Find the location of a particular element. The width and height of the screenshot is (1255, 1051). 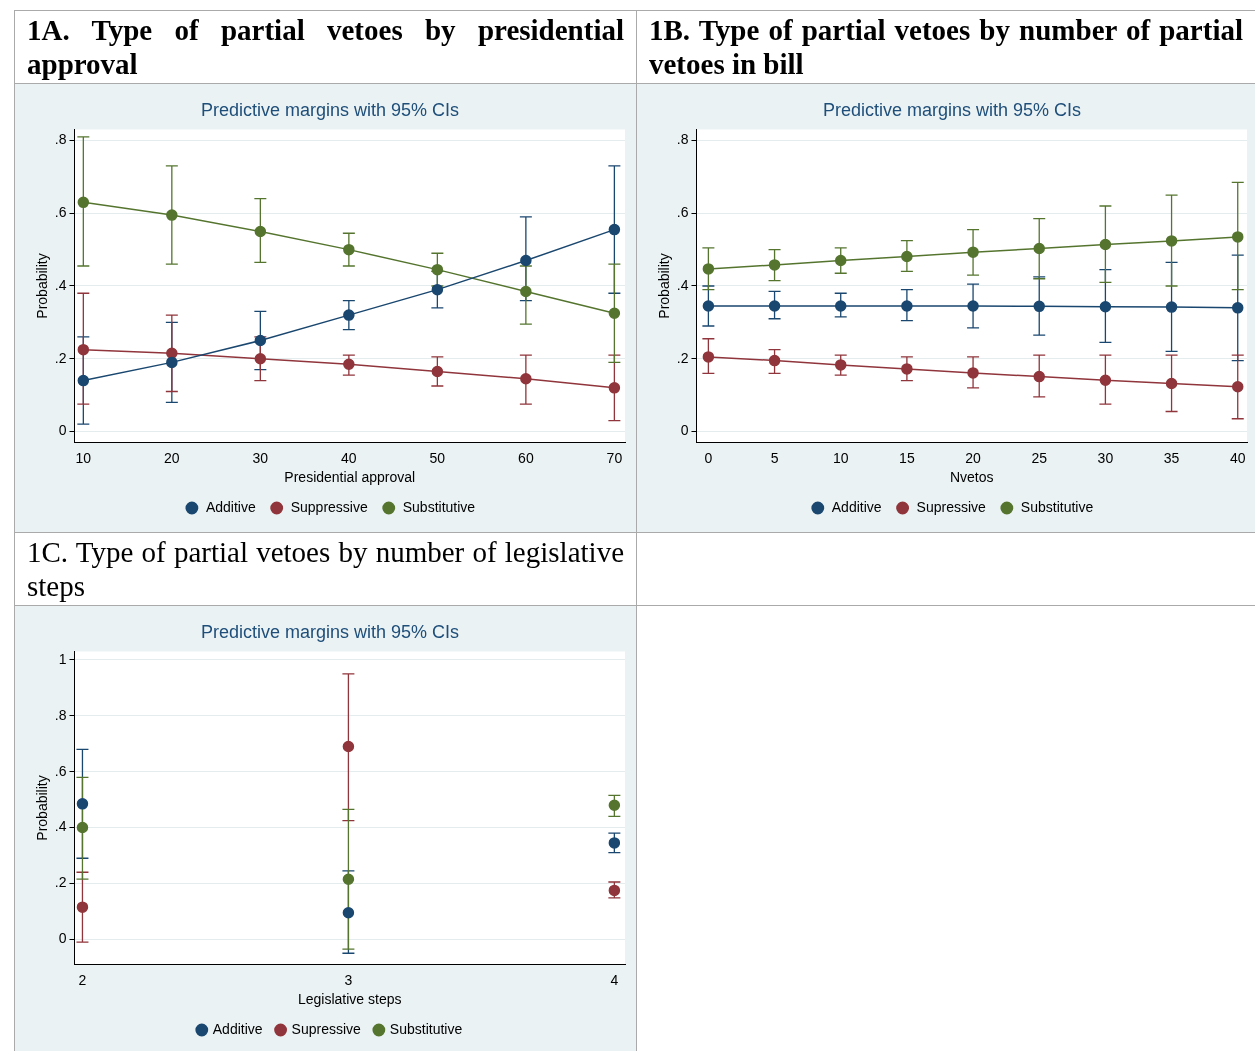

legend-label: Suppressive is located at coordinates (329, 506).